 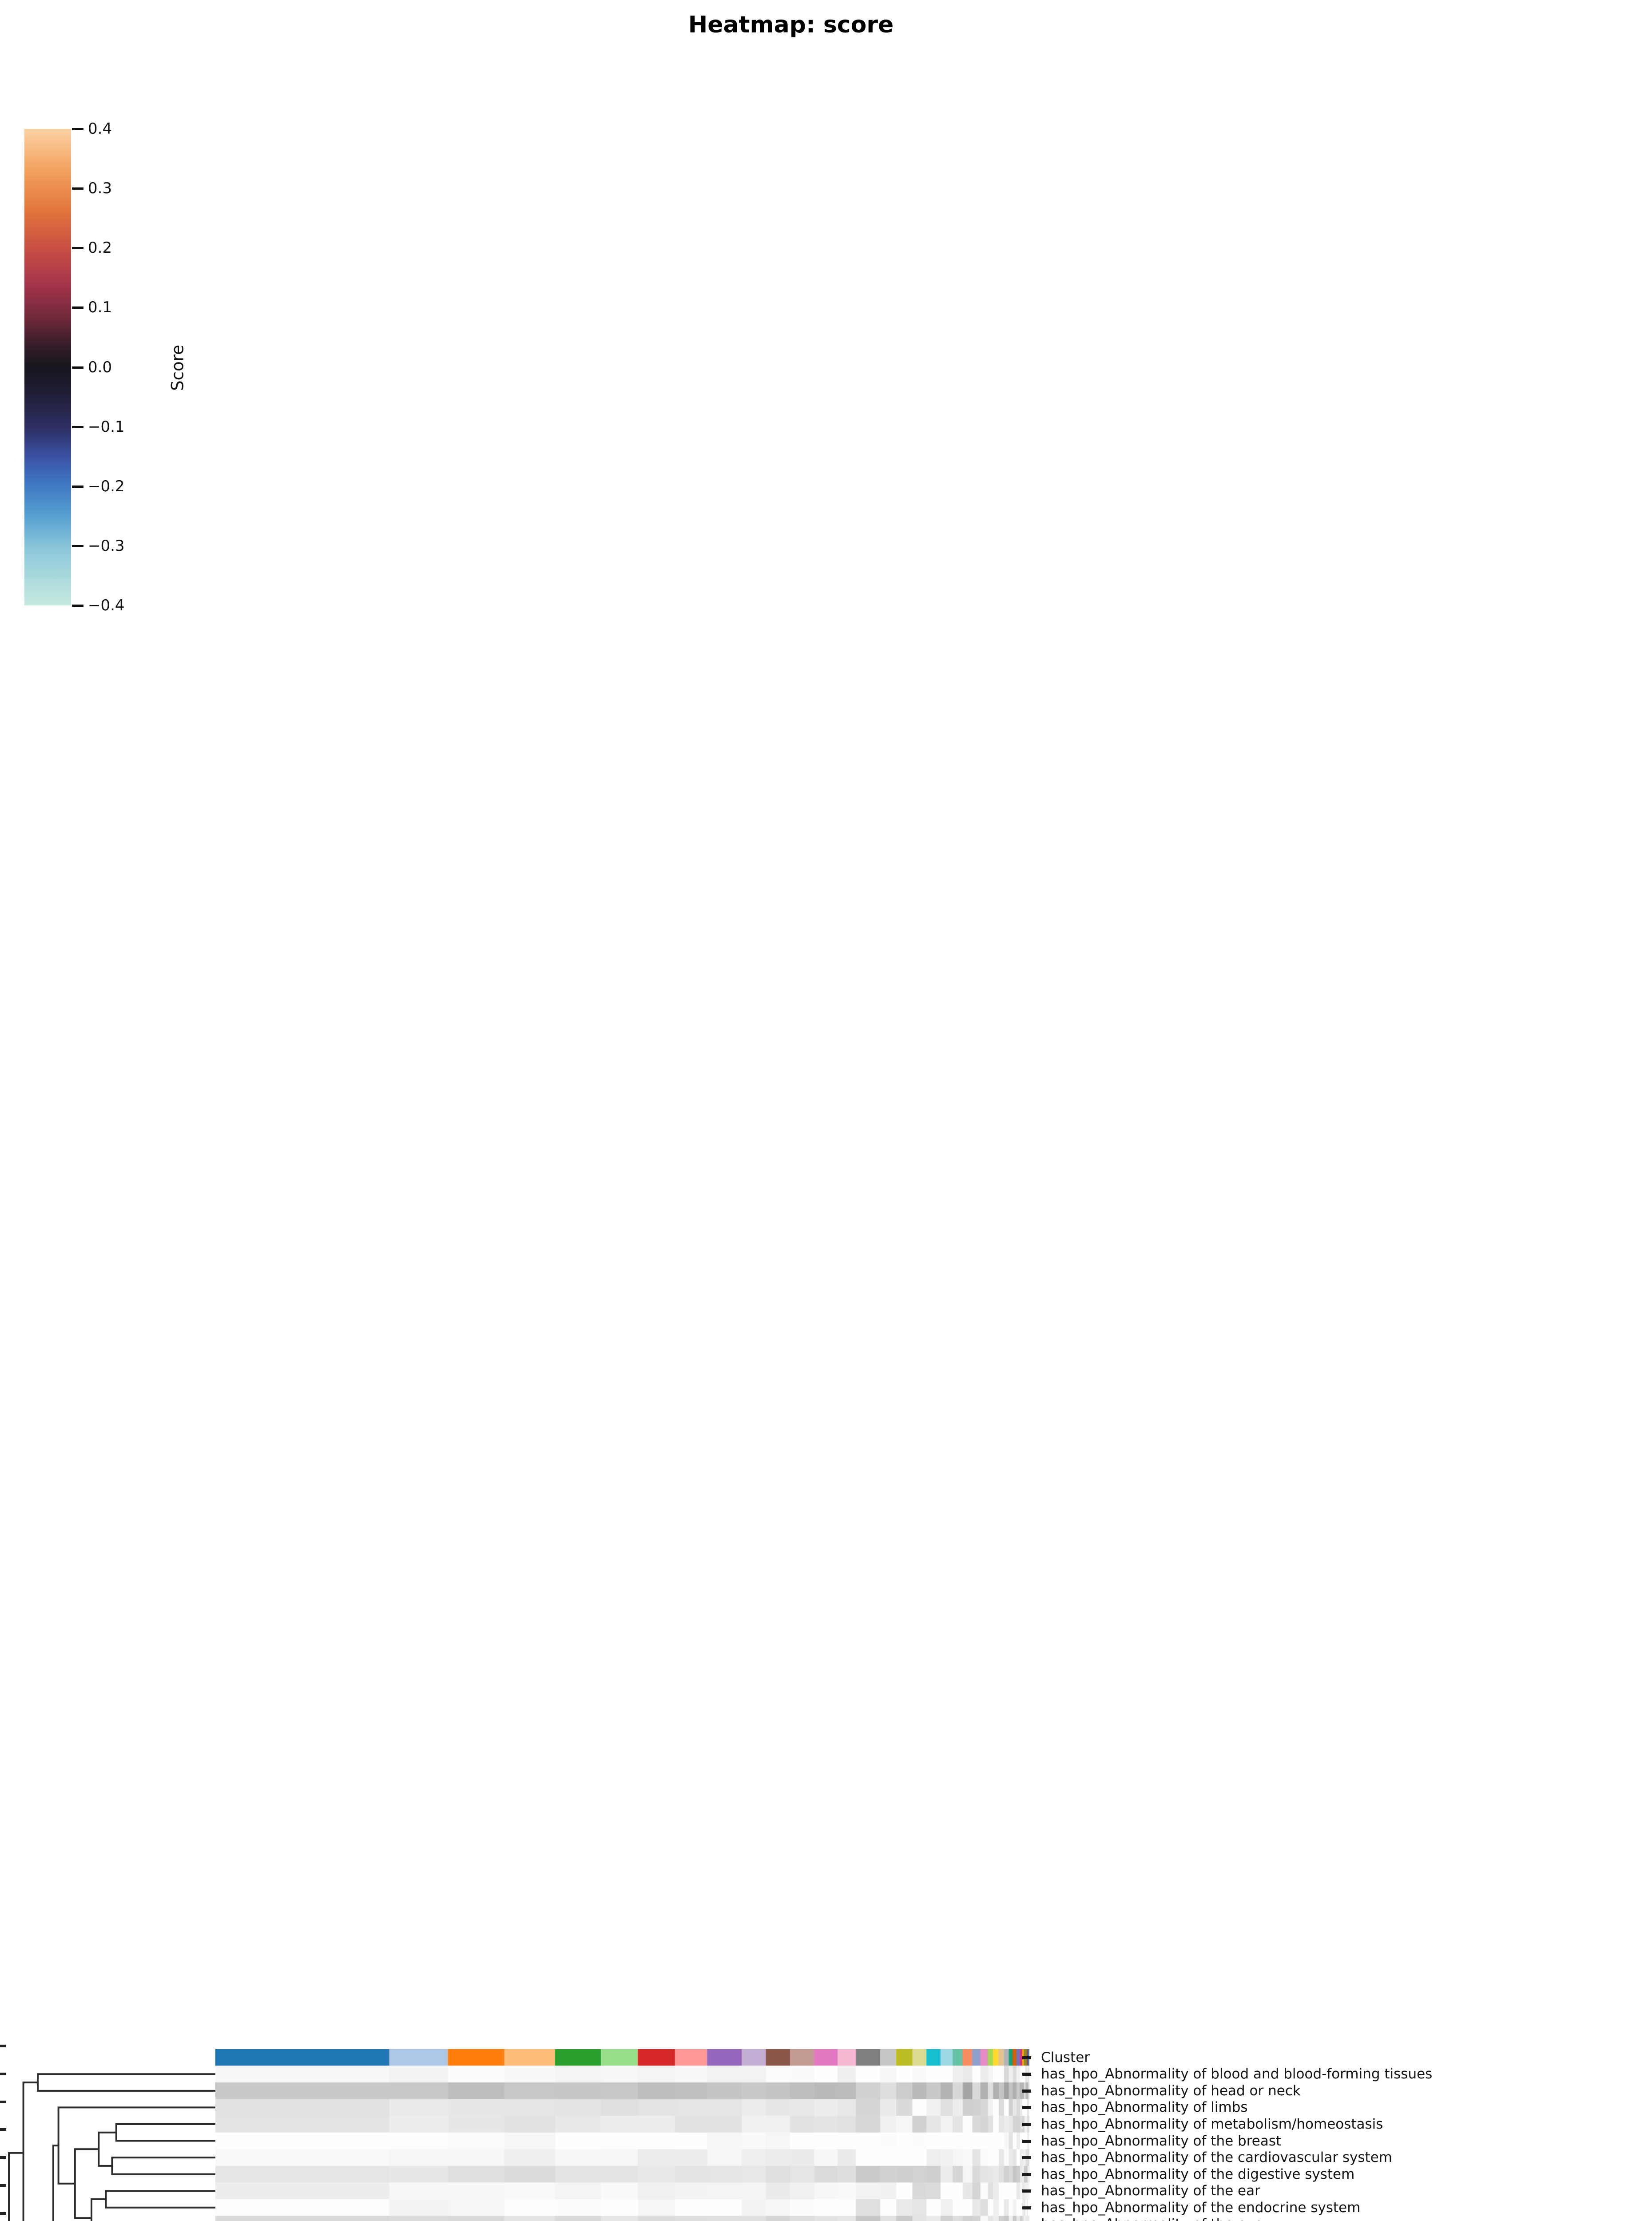 I want to click on row-label: has_hpo_Abnormality of the breast, so click(x=1161, y=2141).